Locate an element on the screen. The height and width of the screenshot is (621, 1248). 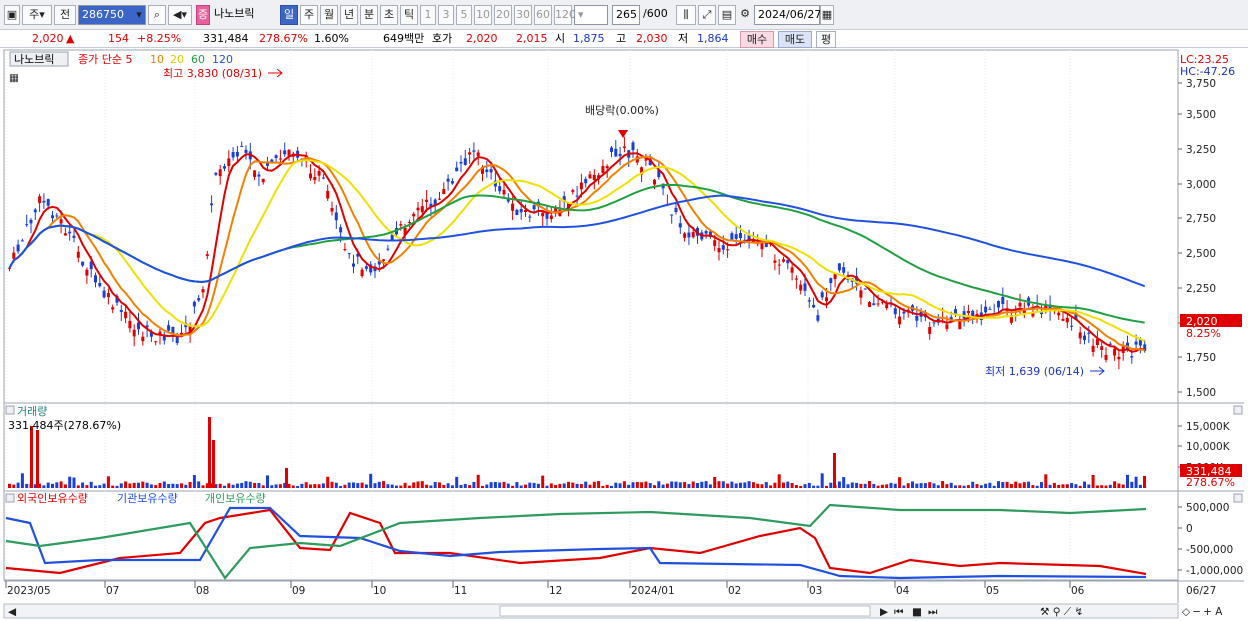
interval-1-button: 1 is located at coordinates (428, 15).